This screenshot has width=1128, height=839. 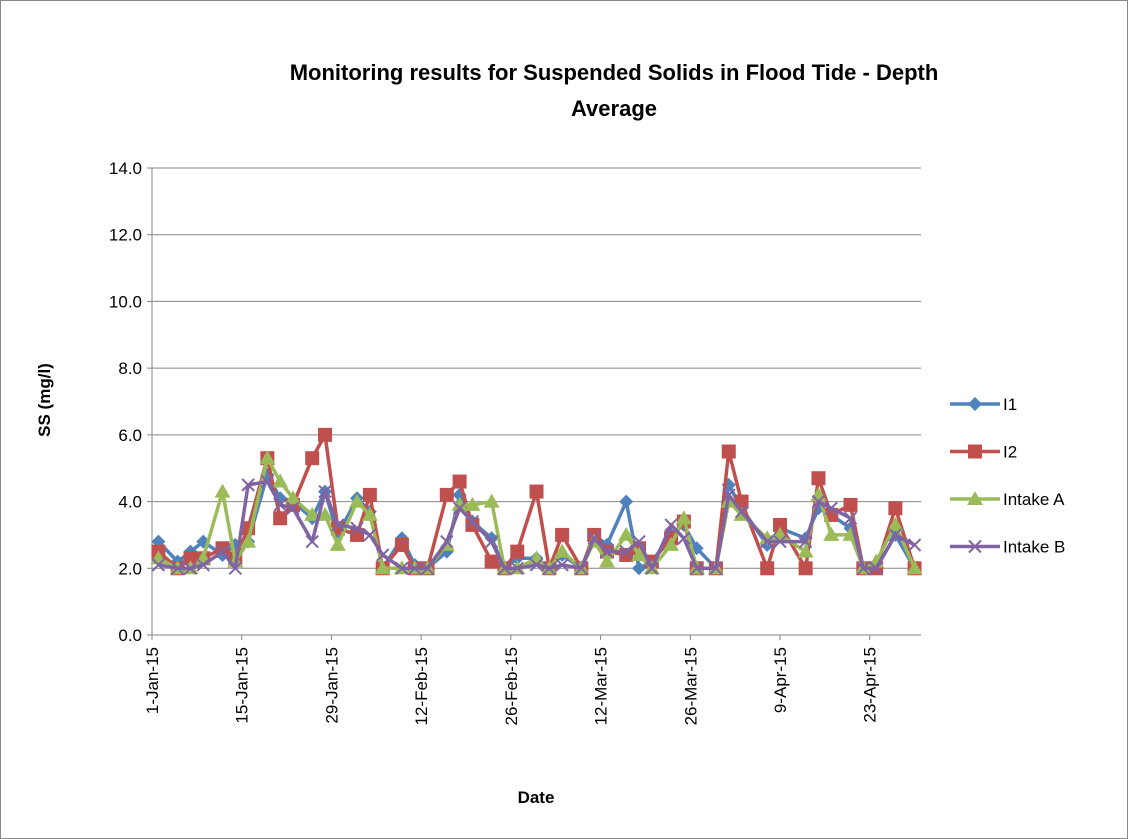 What do you see at coordinates (536, 797) in the screenshot?
I see `x-axis-title: Date` at bounding box center [536, 797].